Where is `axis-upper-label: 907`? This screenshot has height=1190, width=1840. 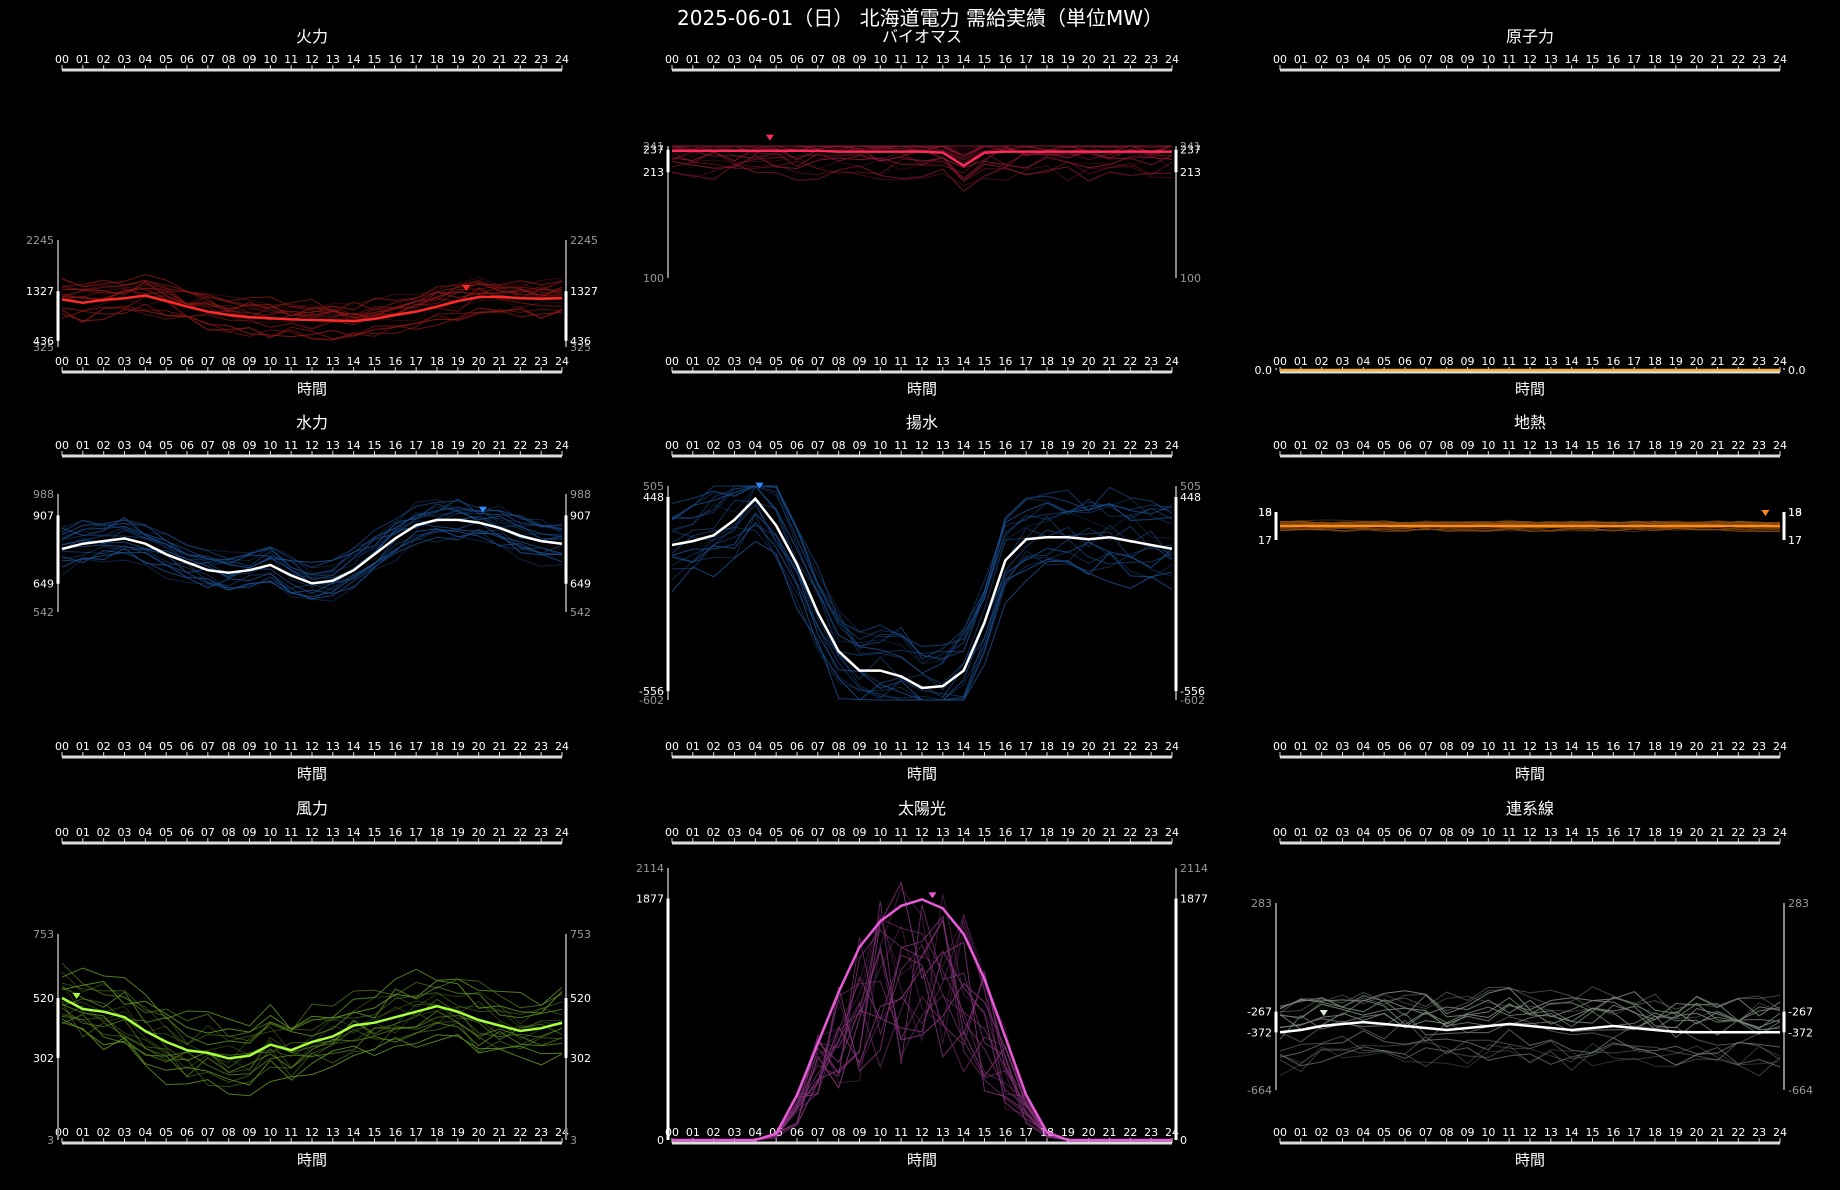 axis-upper-label: 907 is located at coordinates (43, 515).